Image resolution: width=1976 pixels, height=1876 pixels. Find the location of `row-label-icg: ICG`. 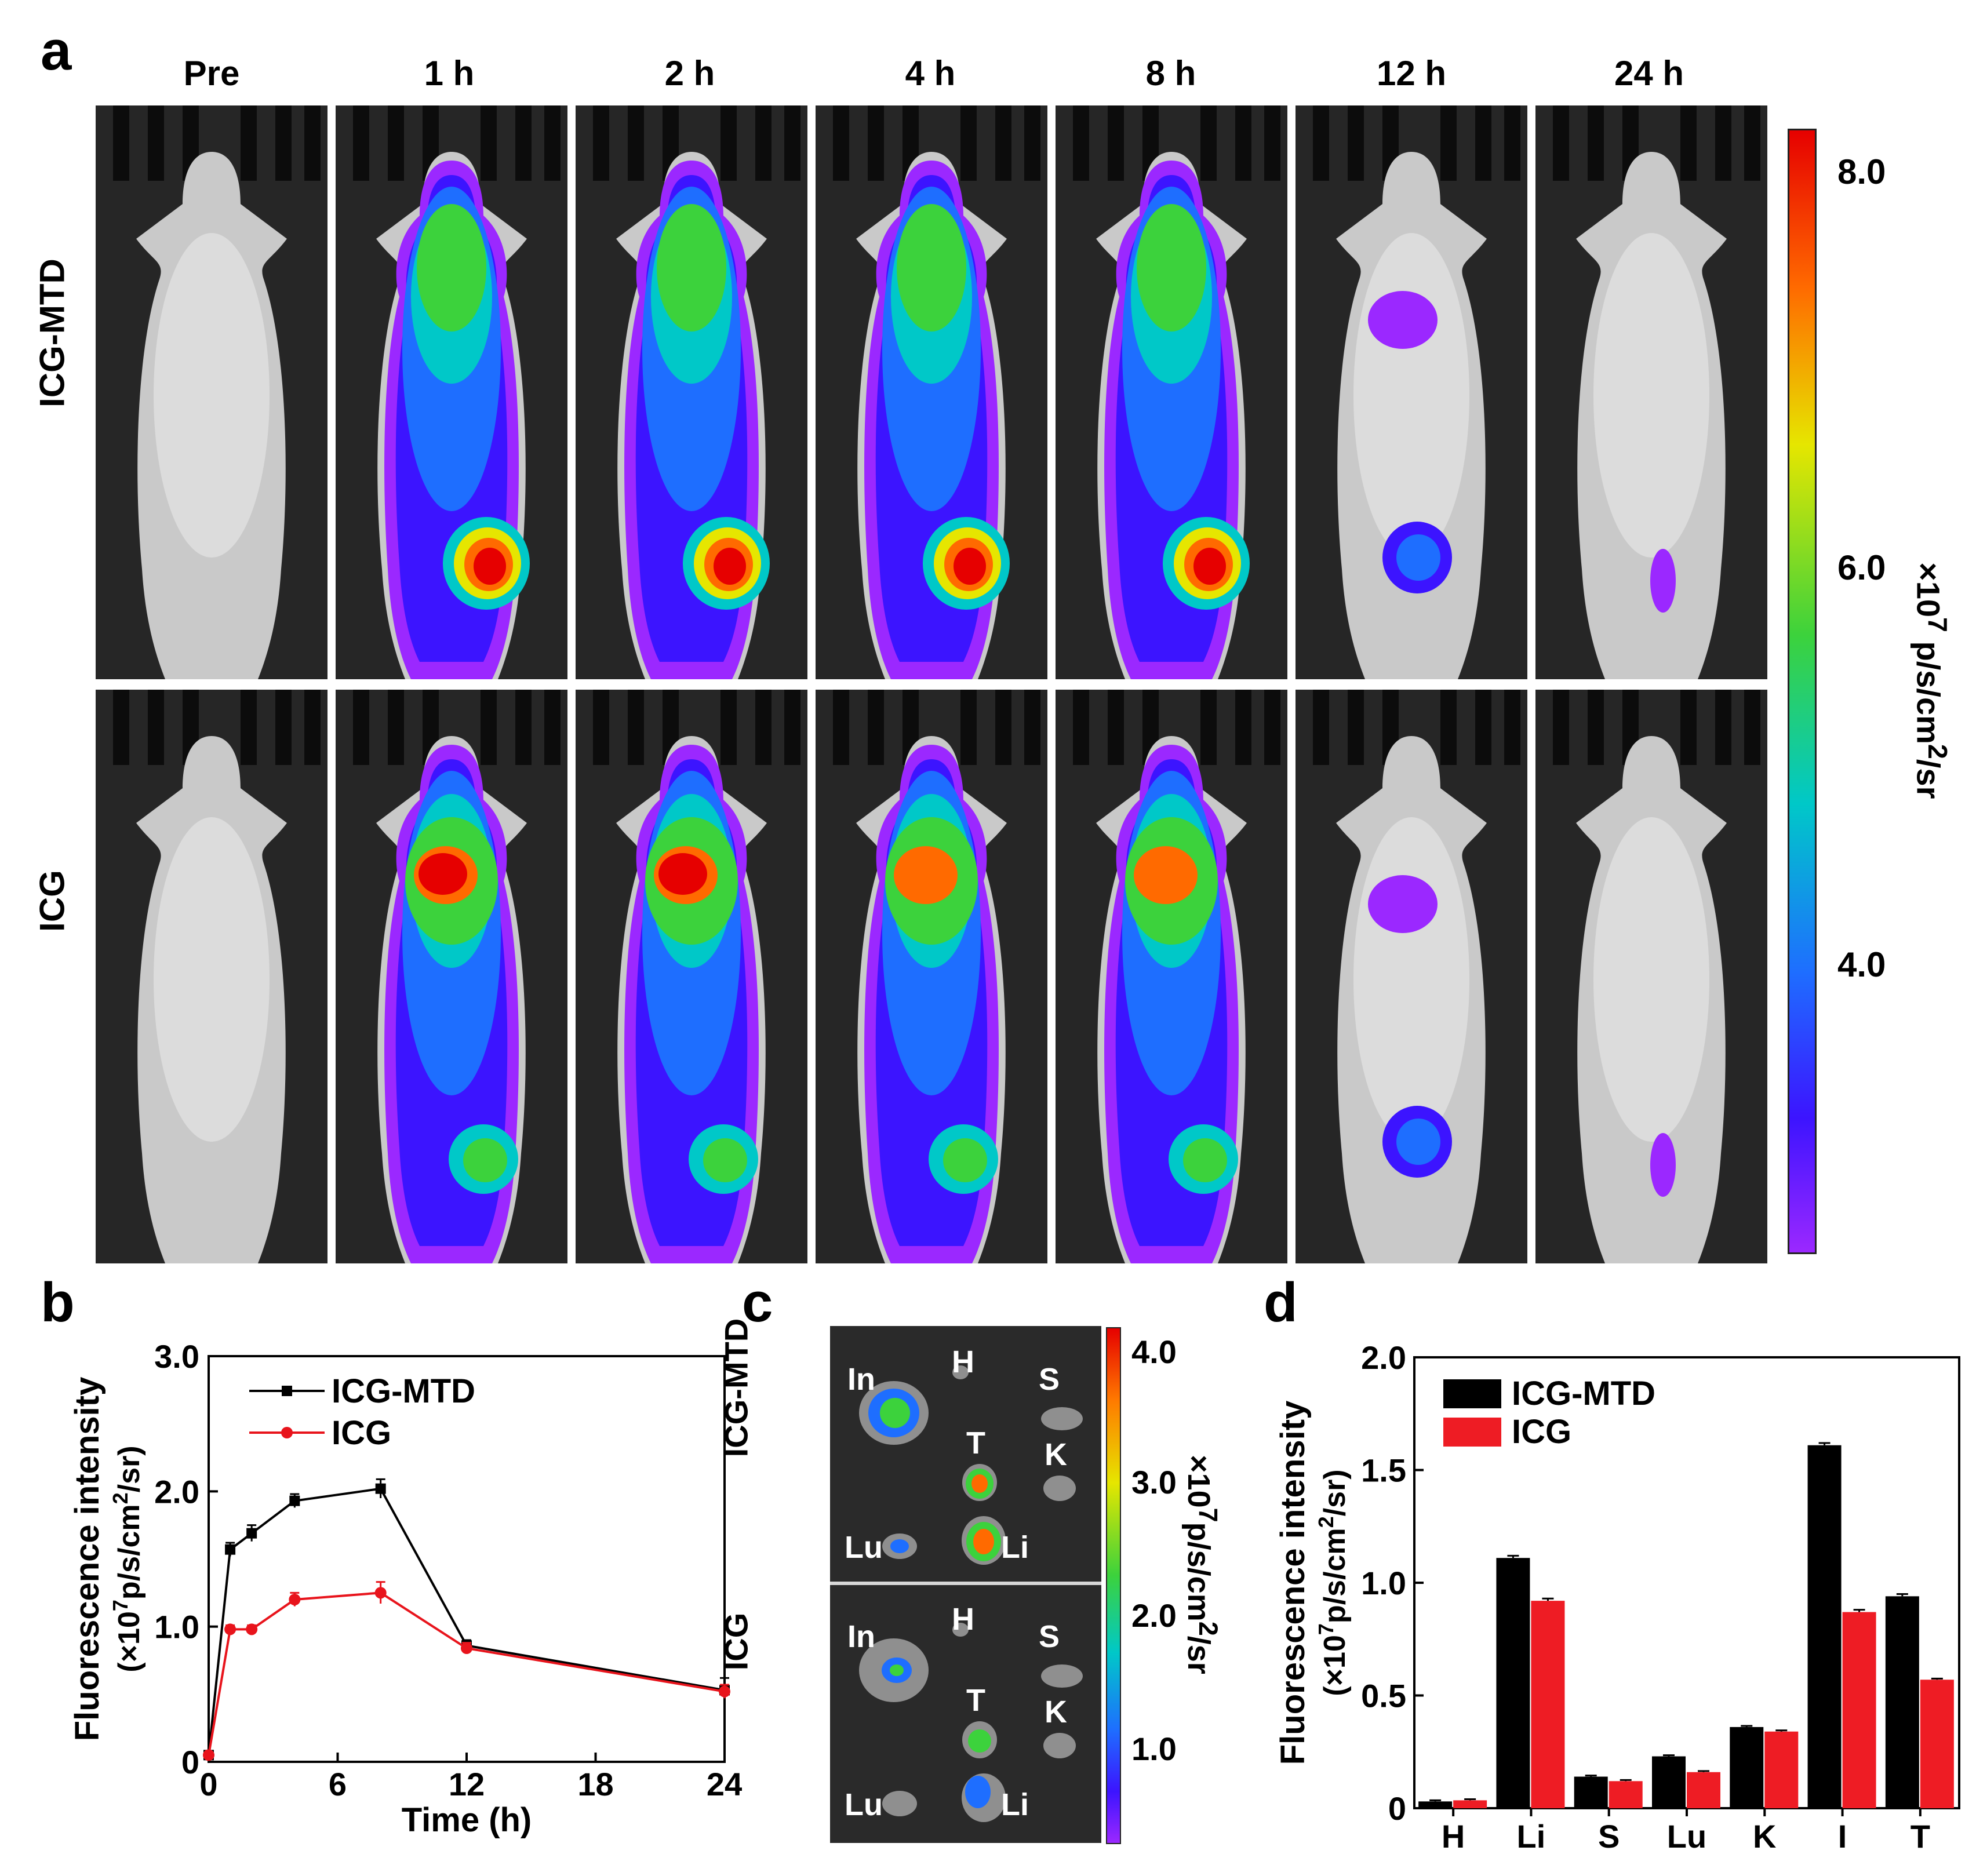

row-label-icg: ICG is located at coordinates (52, 901).